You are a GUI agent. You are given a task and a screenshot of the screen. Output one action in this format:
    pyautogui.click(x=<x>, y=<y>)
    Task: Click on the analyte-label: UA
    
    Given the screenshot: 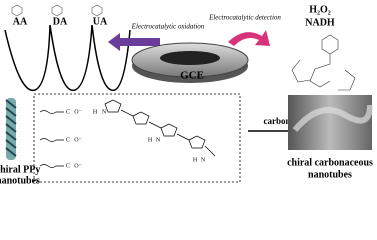 What is the action you would take?
    pyautogui.click(x=100, y=21)
    